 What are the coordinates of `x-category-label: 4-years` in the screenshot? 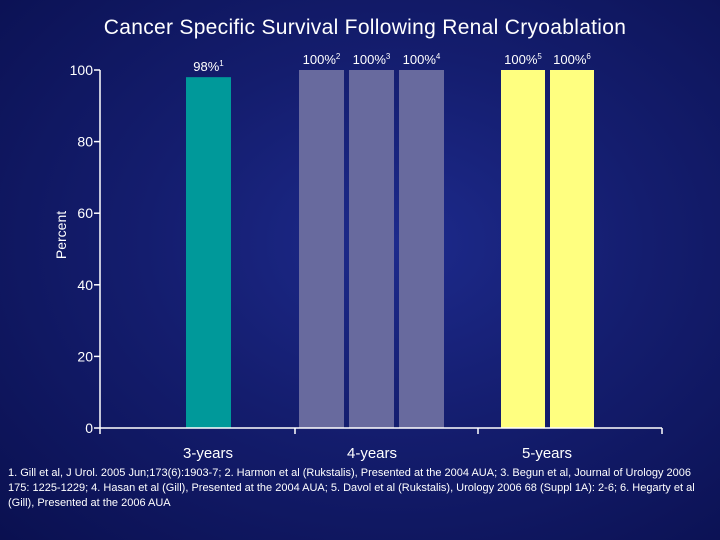 It's located at (372, 453).